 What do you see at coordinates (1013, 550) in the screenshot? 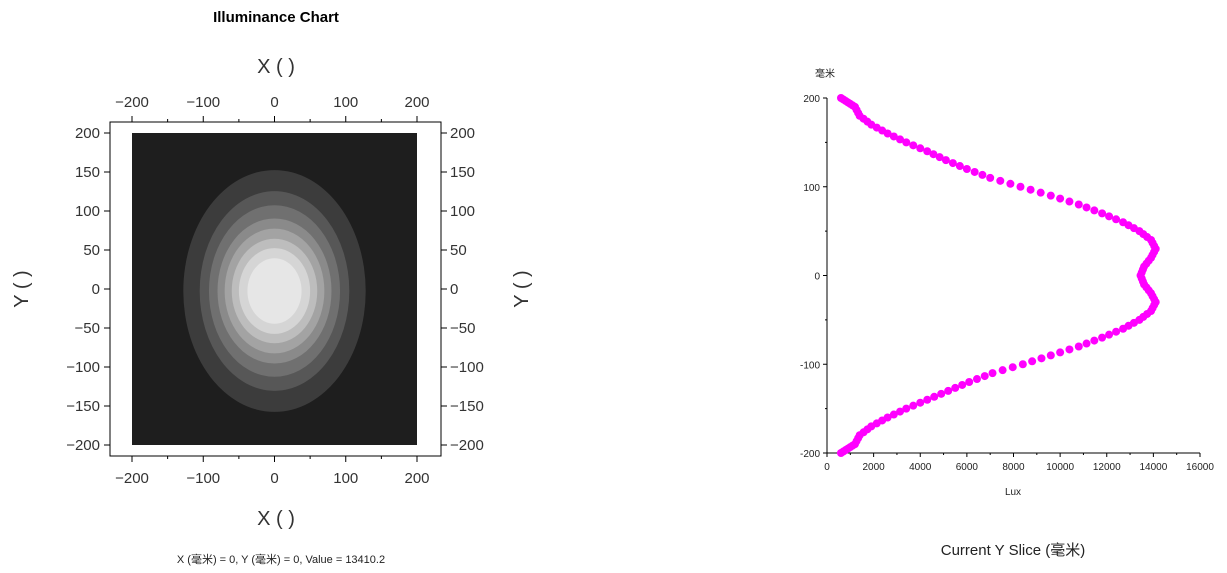
I see `slice-caption: Current Y Slice (毫米)` at bounding box center [1013, 550].